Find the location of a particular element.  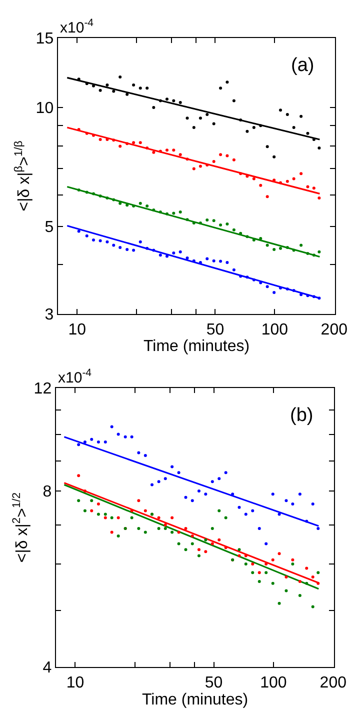

y-tick-label: 8 is located at coordinates (47, 492).